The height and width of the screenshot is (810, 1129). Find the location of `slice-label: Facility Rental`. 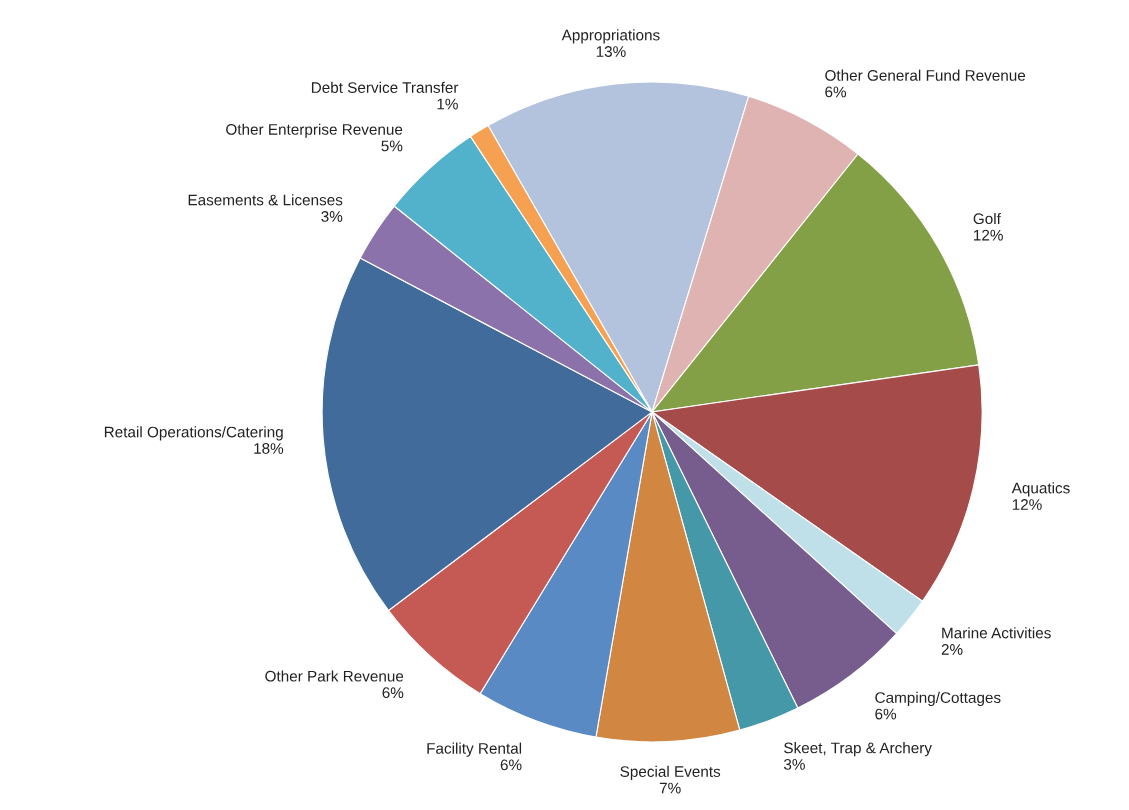

slice-label: Facility Rental is located at coordinates (474, 749).